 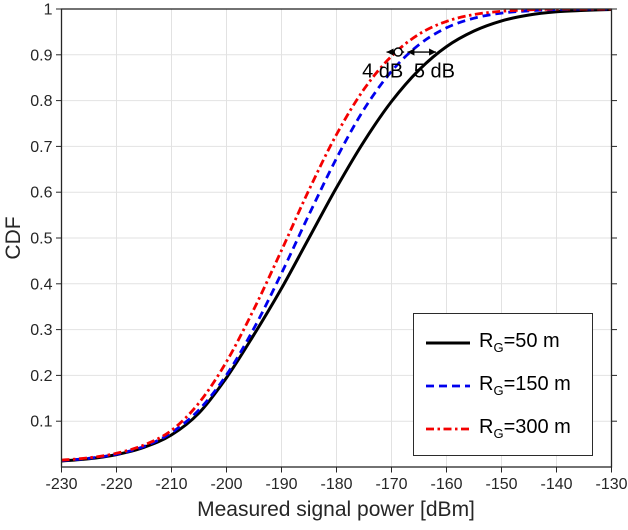 I want to click on x-axis-label: Measured signal power [dBm], so click(x=336, y=509).